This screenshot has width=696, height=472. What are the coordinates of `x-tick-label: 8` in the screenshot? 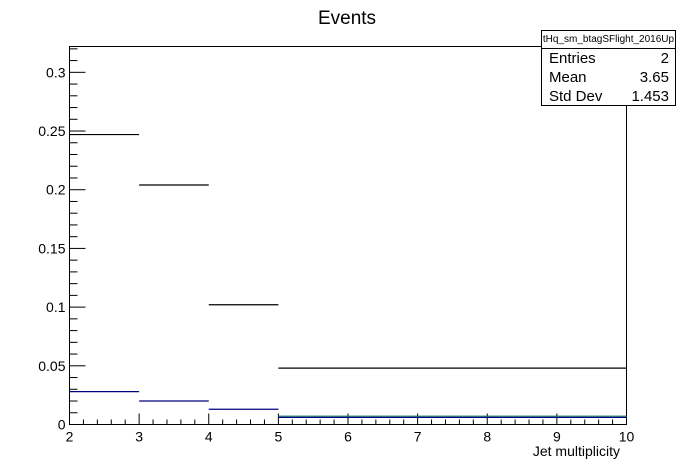 It's located at (487, 437).